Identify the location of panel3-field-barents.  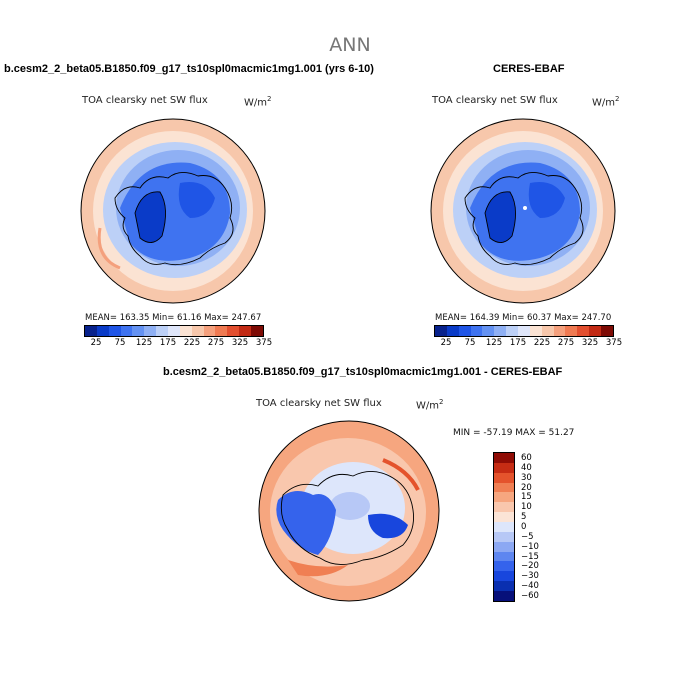
(388, 526).